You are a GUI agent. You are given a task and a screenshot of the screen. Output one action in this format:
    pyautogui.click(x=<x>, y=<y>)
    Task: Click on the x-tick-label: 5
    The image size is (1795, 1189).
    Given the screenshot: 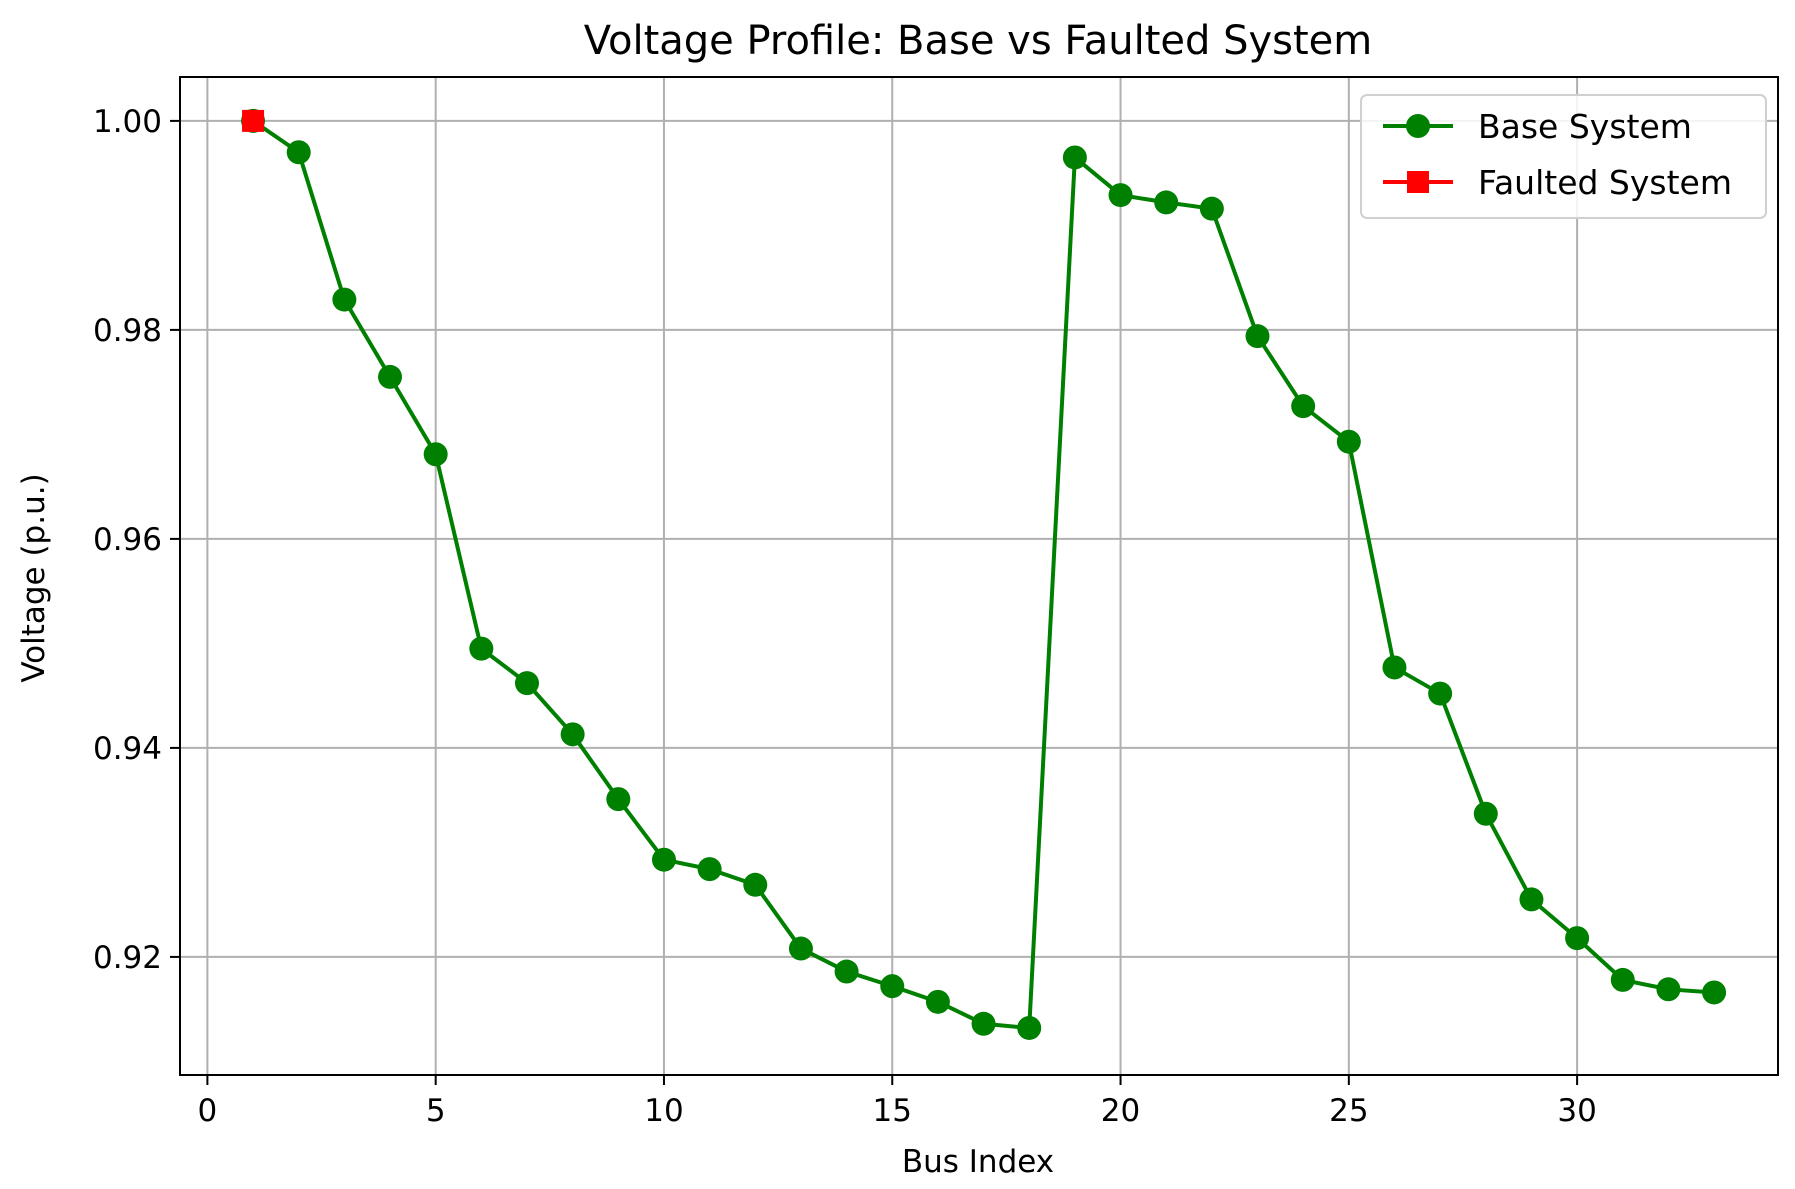 What is the action you would take?
    pyautogui.click(x=436, y=1111)
    